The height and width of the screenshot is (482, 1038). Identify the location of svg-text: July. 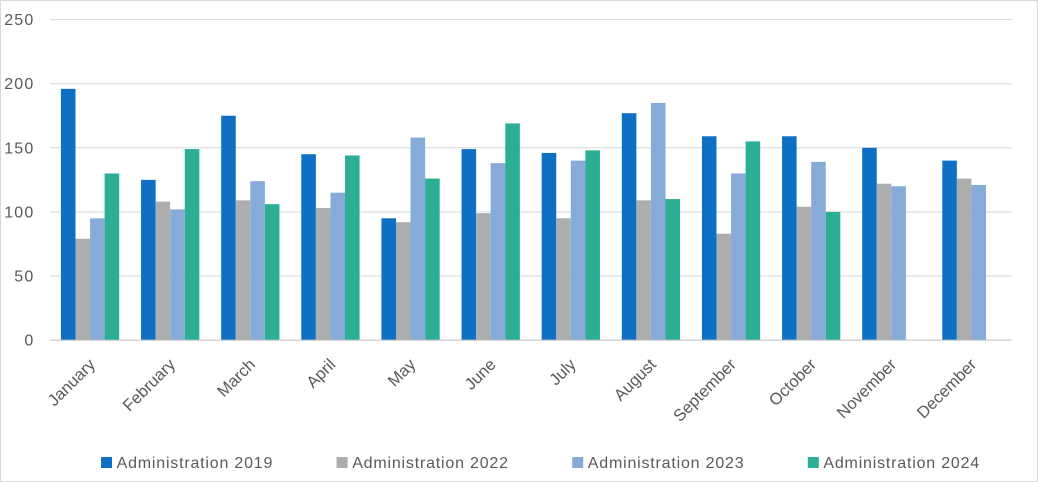
(563, 372).